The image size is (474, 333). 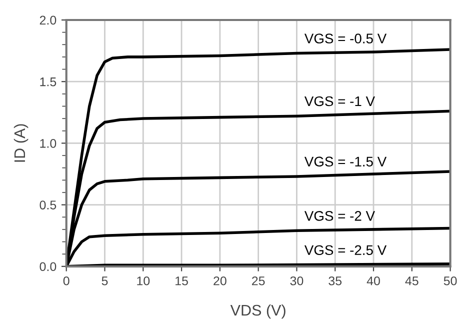 I want to click on y-tick-label: 0.5, so click(x=48, y=205).